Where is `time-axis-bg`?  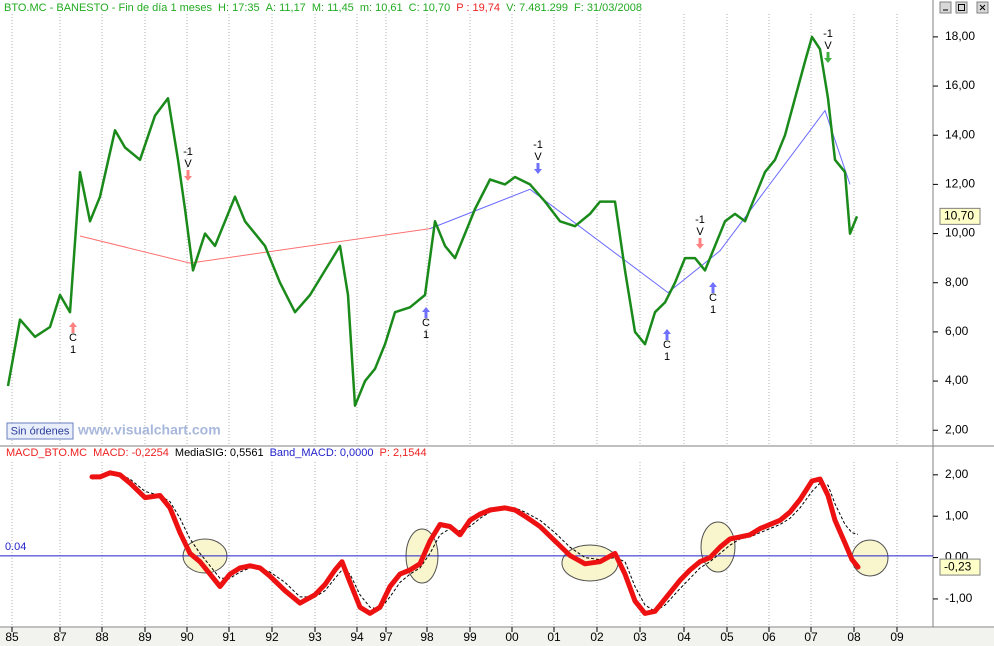 time-axis-bg is located at coordinates (497, 637).